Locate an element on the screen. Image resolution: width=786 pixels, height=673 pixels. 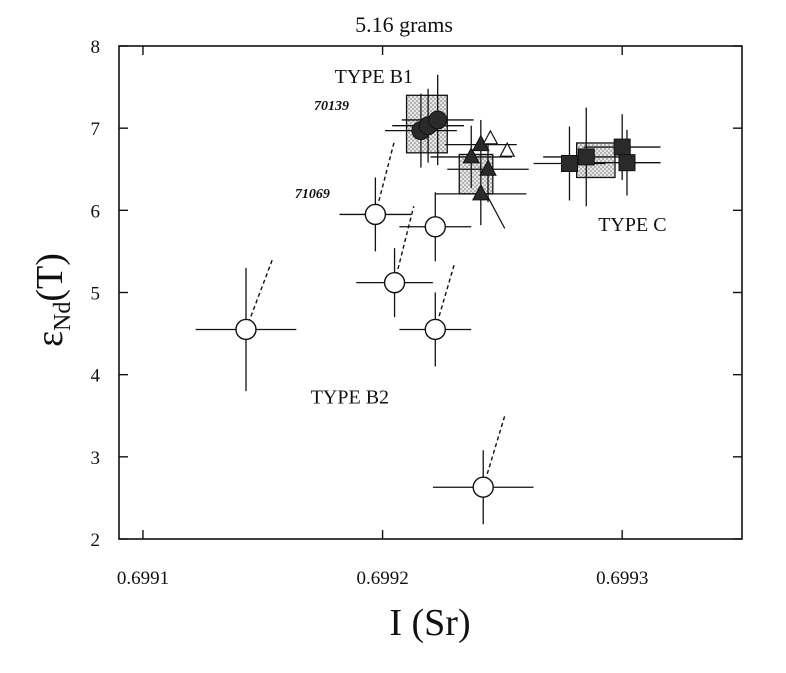
y-tick-label: 8 is located at coordinates (96, 47).